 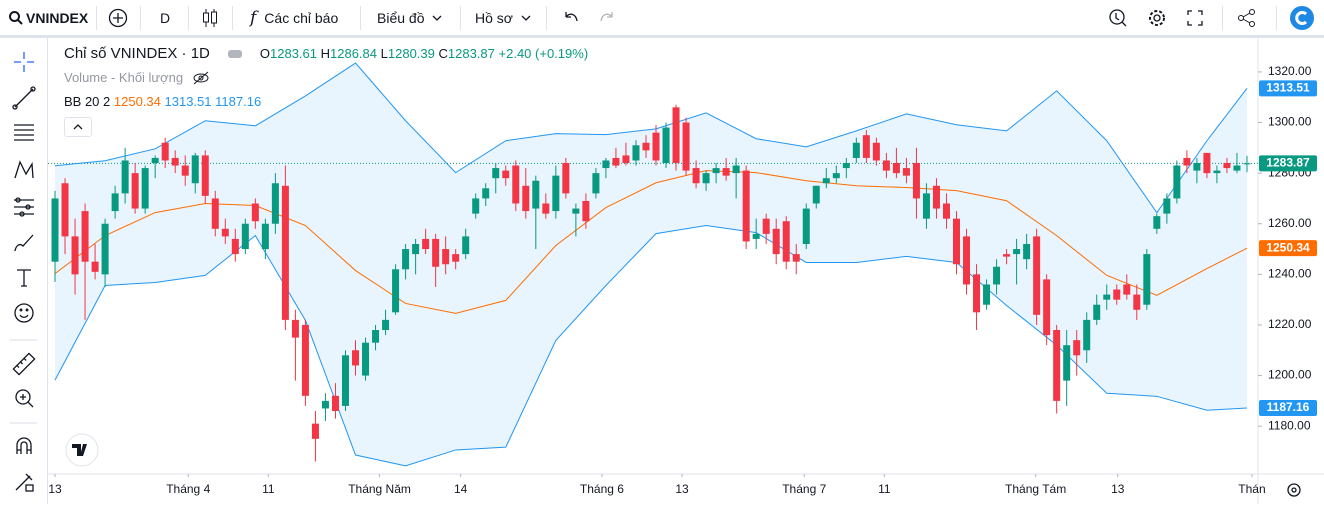 What do you see at coordinates (234, 53) in the screenshot?
I see `toggle` at bounding box center [234, 53].